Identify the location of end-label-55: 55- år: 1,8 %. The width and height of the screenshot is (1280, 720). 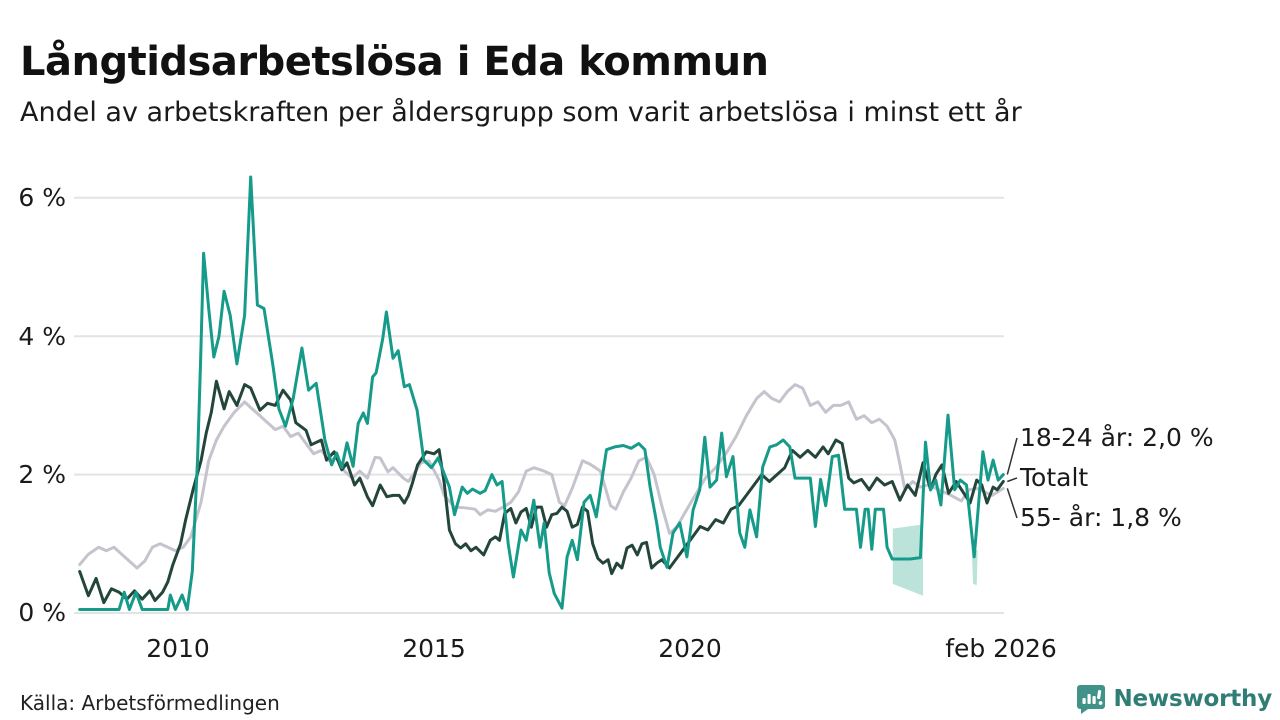
(1101, 517).